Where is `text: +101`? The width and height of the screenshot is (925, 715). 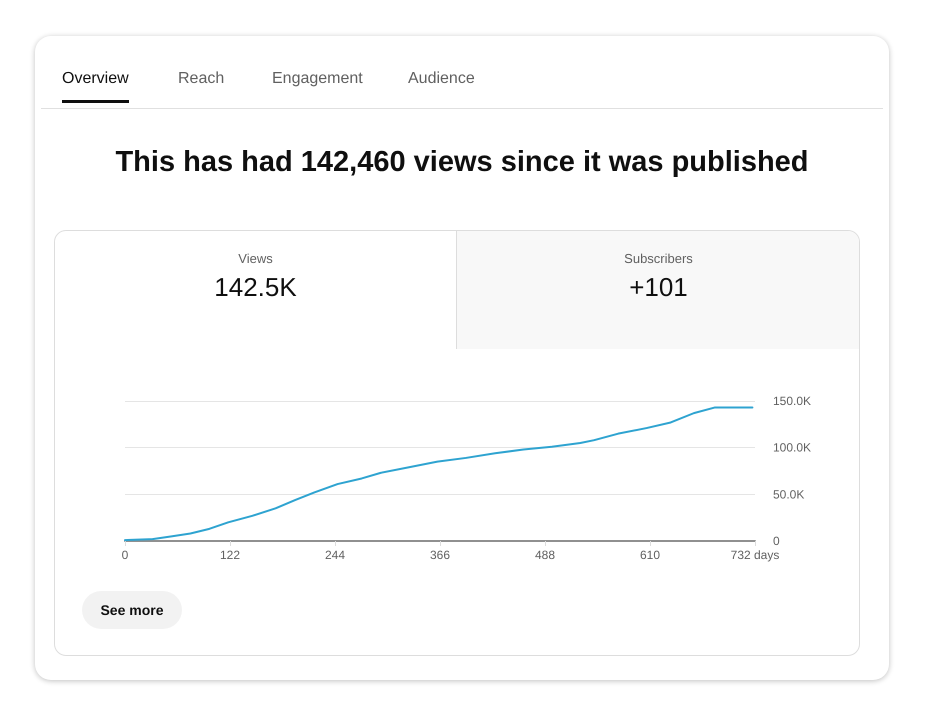 text: +101 is located at coordinates (658, 287).